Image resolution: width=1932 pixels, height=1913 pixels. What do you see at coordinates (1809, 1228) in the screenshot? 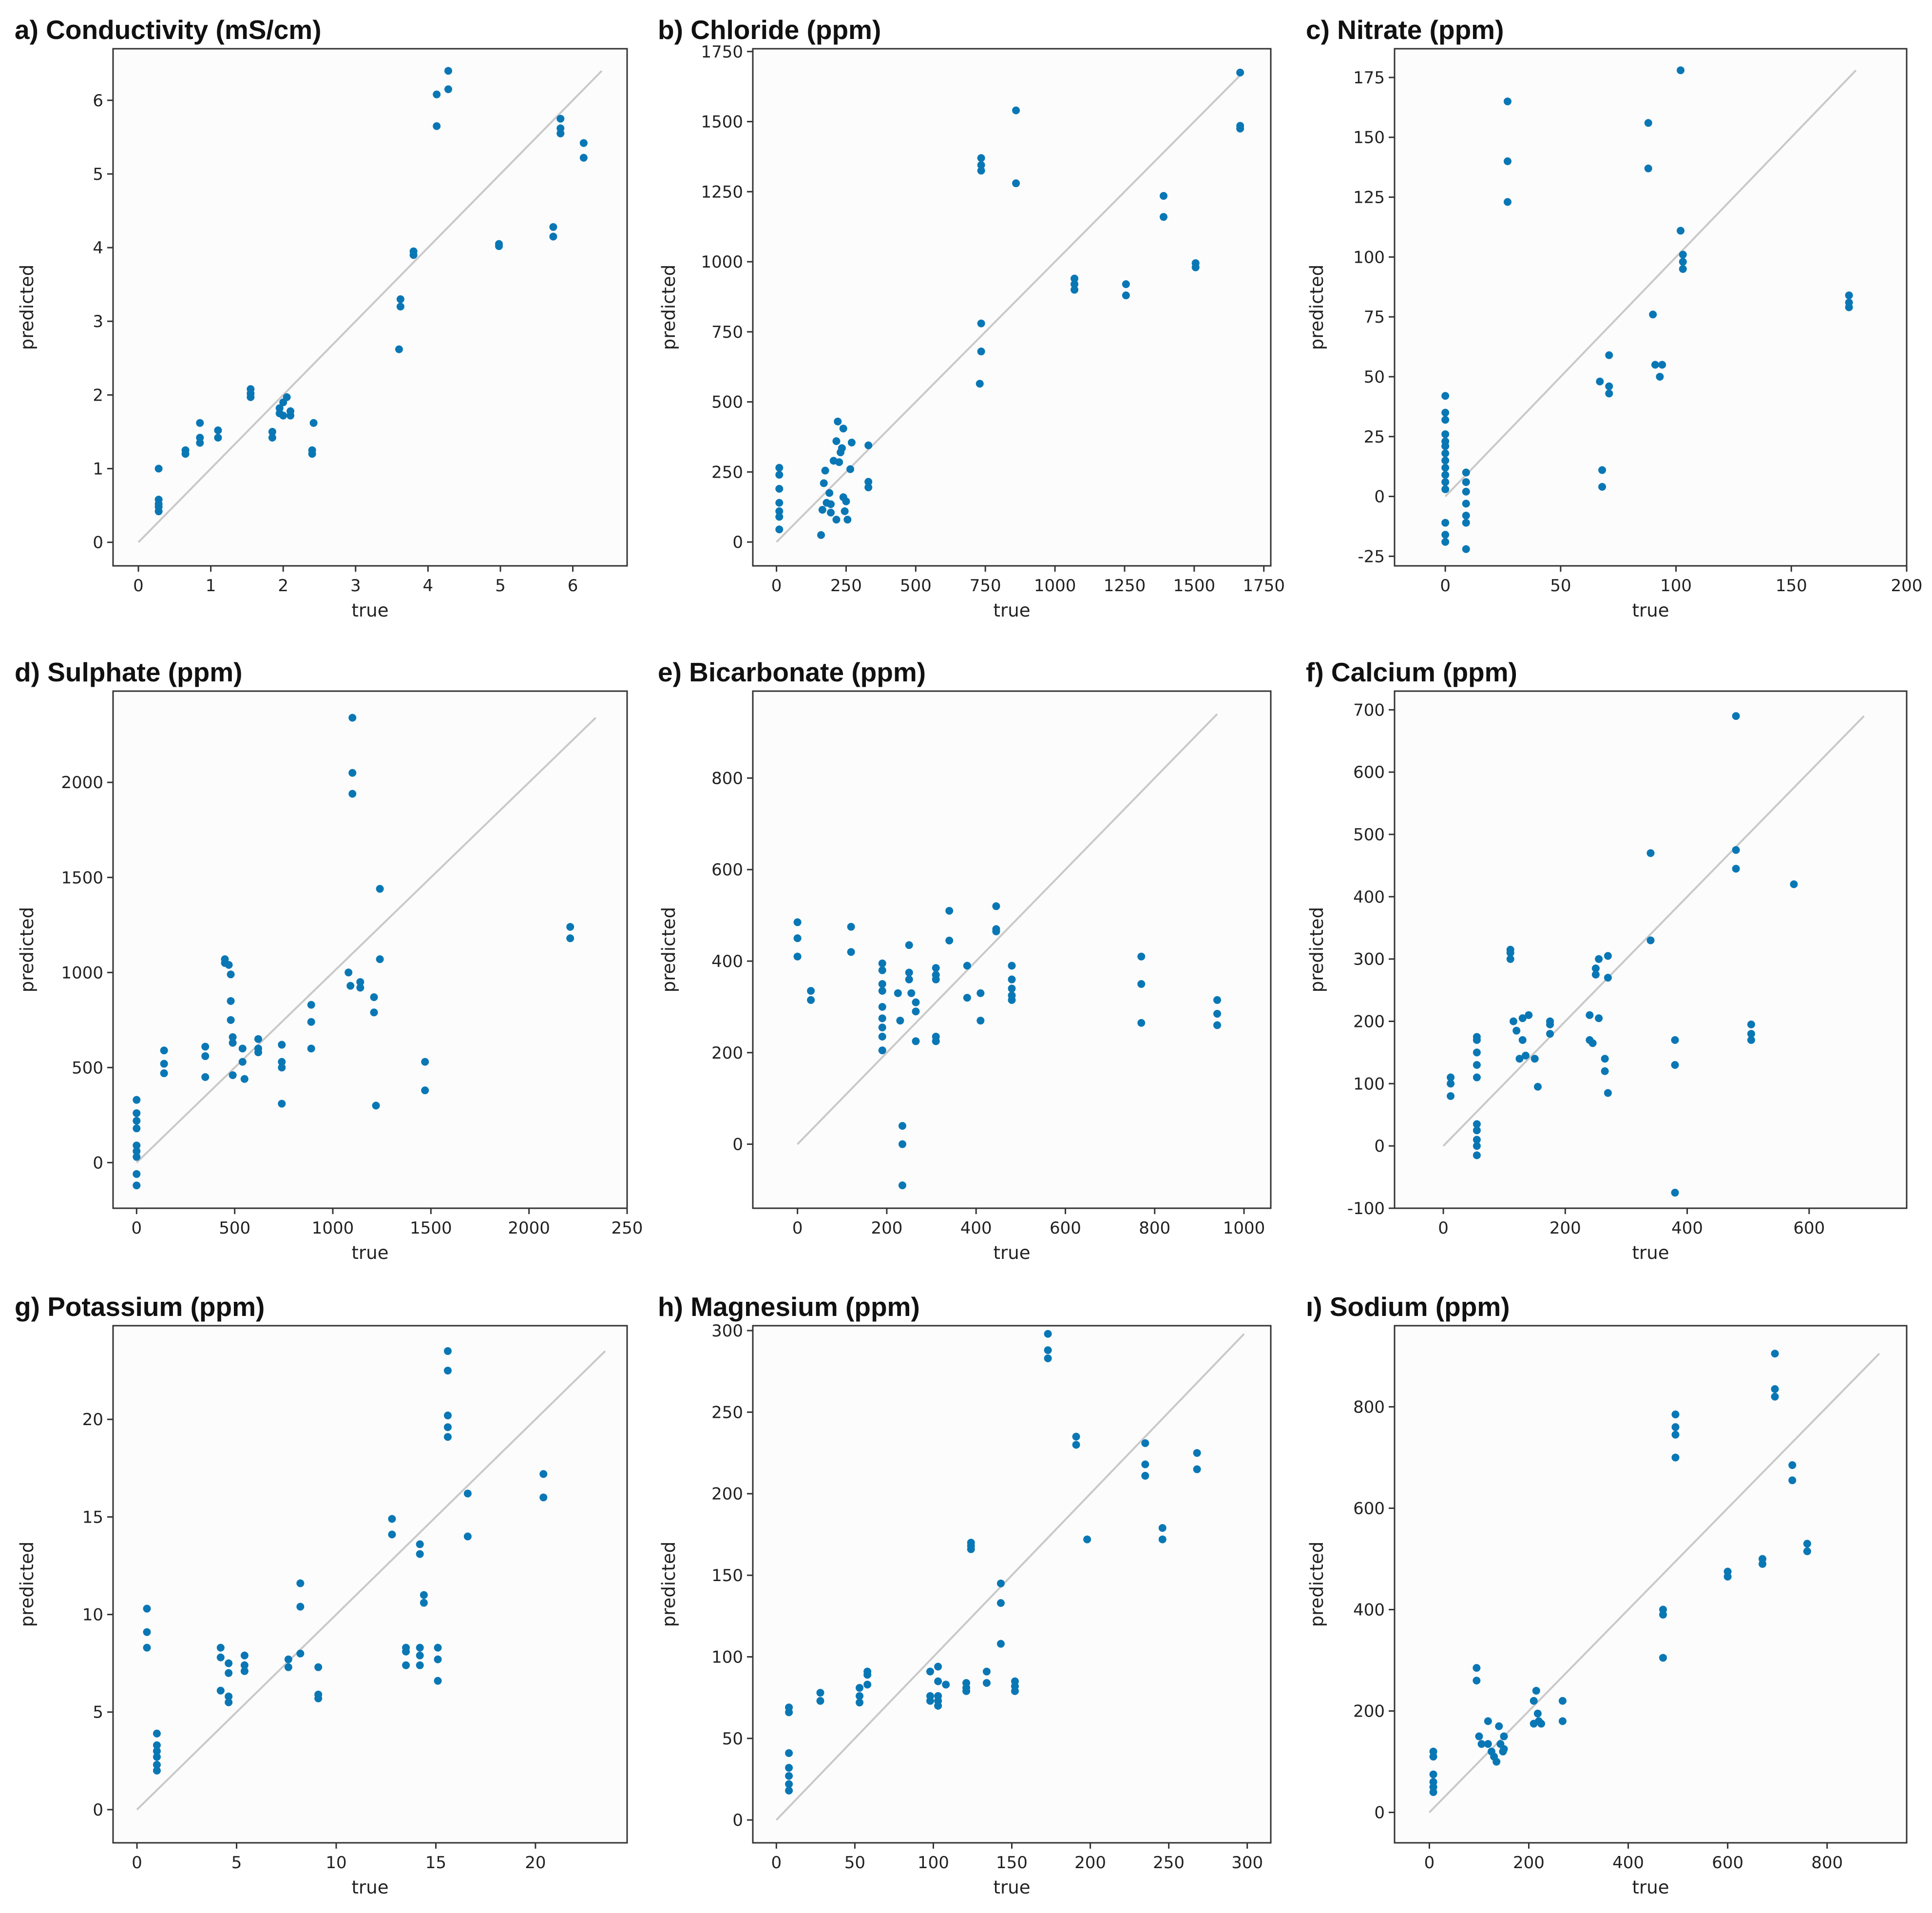
I see `x-tick-label: 600` at bounding box center [1809, 1228].